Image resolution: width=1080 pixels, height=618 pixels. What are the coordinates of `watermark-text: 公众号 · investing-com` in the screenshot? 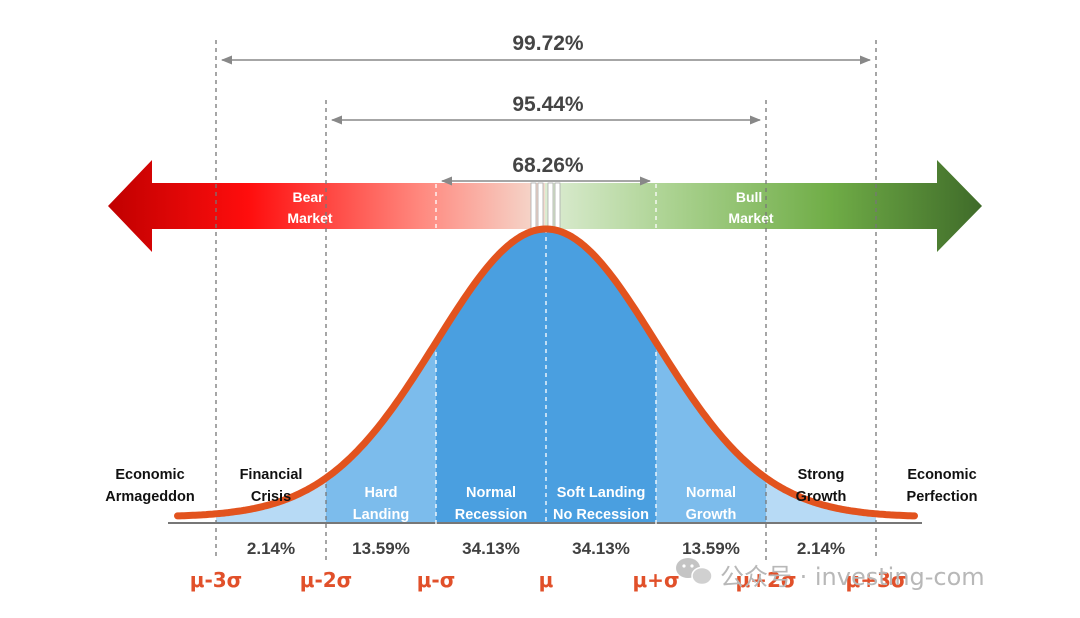 It's located at (852, 577).